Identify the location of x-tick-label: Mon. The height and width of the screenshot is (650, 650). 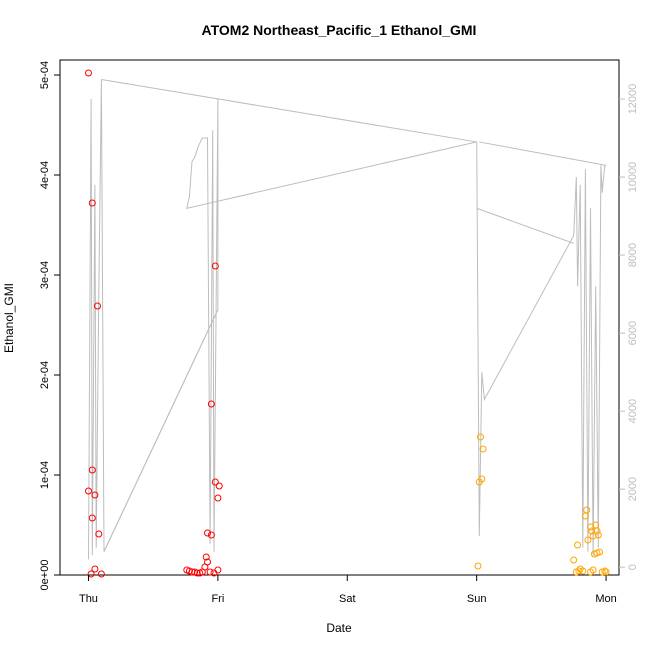
(605, 599).